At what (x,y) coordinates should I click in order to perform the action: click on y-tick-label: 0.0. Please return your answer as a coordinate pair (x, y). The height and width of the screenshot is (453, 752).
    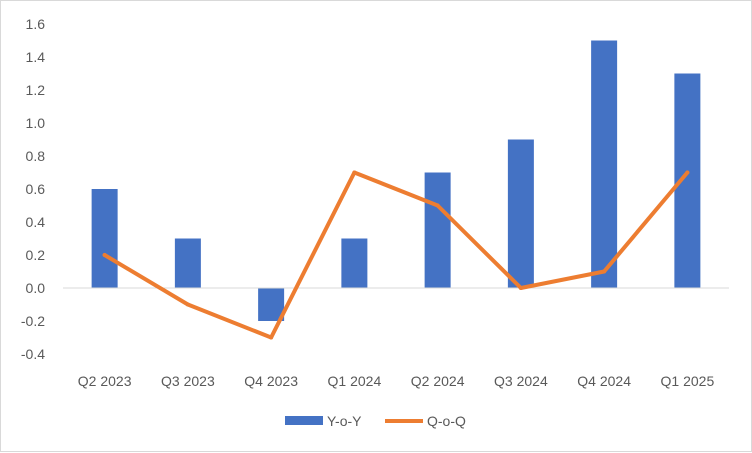
    Looking at the image, I should click on (36, 288).